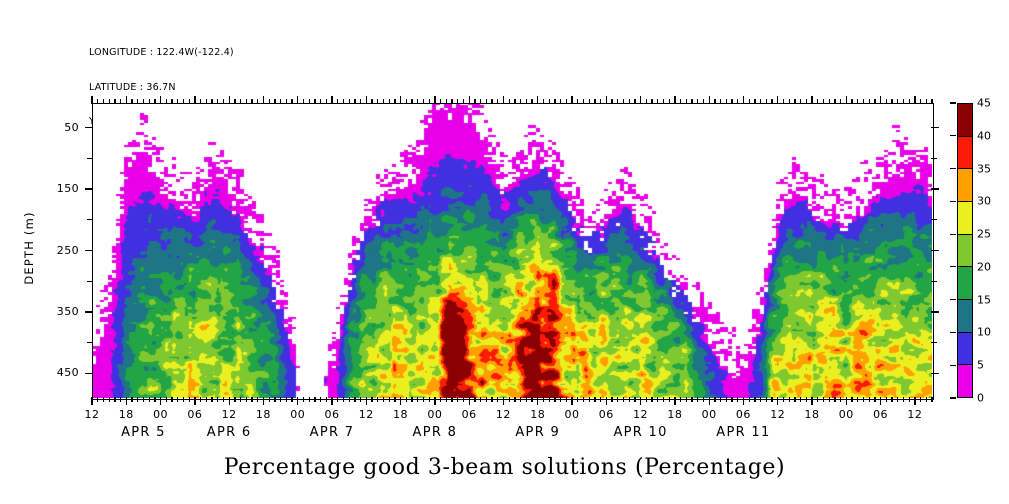 This screenshot has height=504, width=1009. I want to click on y-tick-minor-right, so click(934, 281).